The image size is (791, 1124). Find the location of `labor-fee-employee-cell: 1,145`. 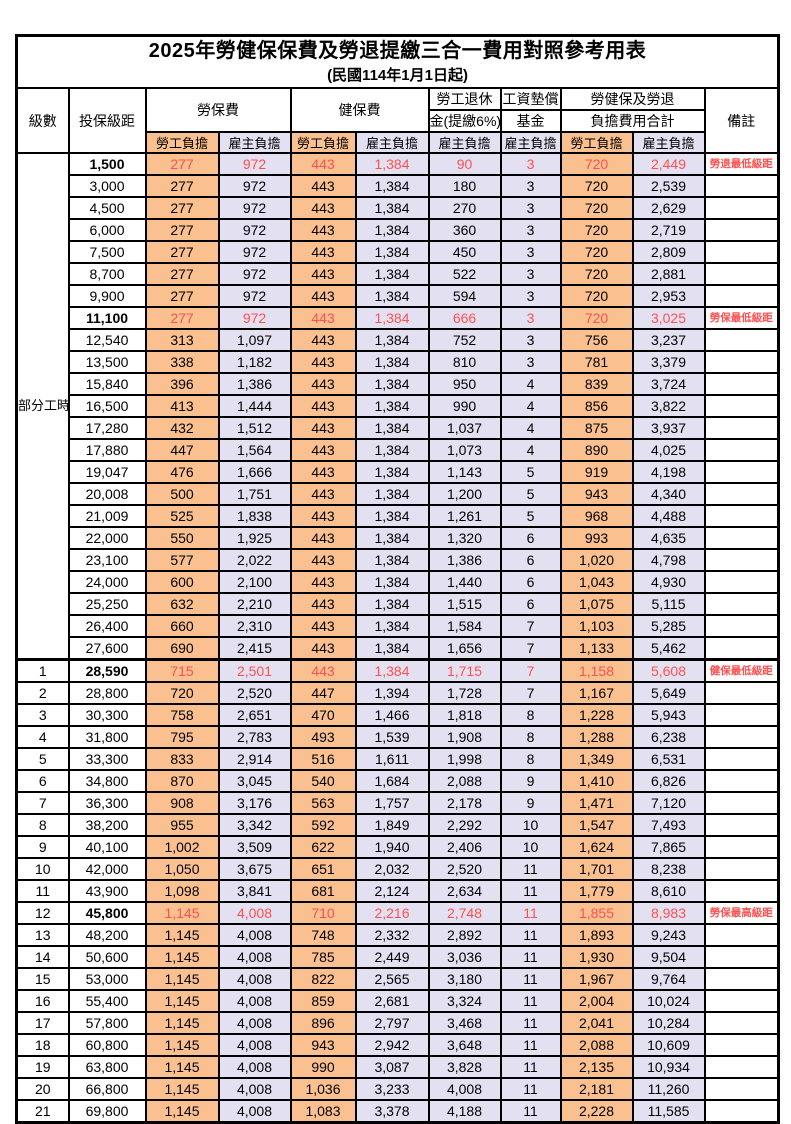

labor-fee-employee-cell: 1,145 is located at coordinates (182, 913).